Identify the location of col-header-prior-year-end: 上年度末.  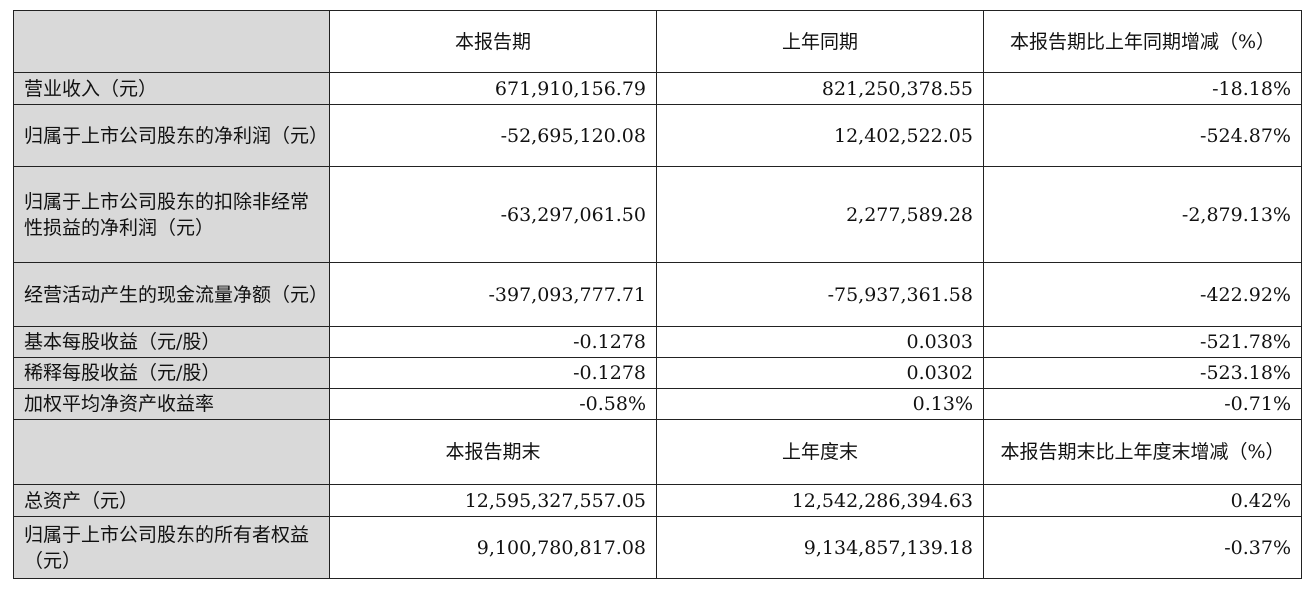
(820, 452).